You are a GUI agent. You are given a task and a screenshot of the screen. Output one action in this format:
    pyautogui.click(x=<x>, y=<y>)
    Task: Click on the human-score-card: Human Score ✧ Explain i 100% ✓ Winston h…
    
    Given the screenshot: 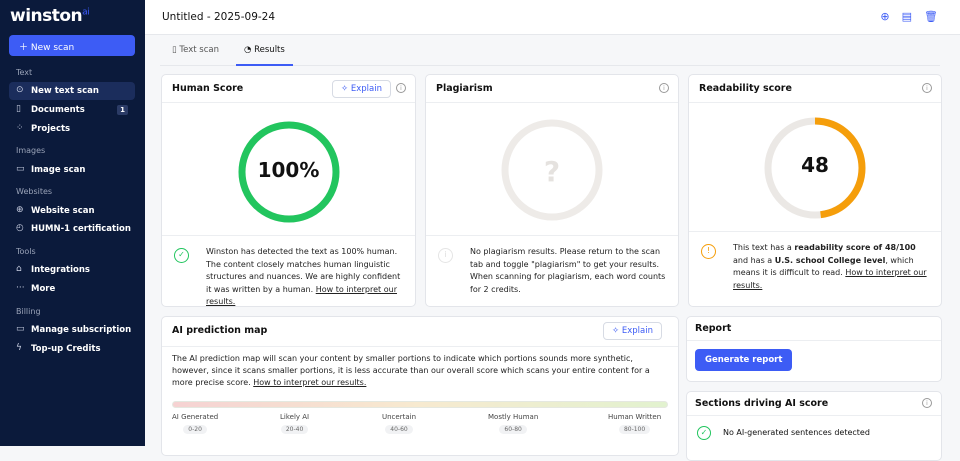 What is the action you would take?
    pyautogui.click(x=288, y=190)
    